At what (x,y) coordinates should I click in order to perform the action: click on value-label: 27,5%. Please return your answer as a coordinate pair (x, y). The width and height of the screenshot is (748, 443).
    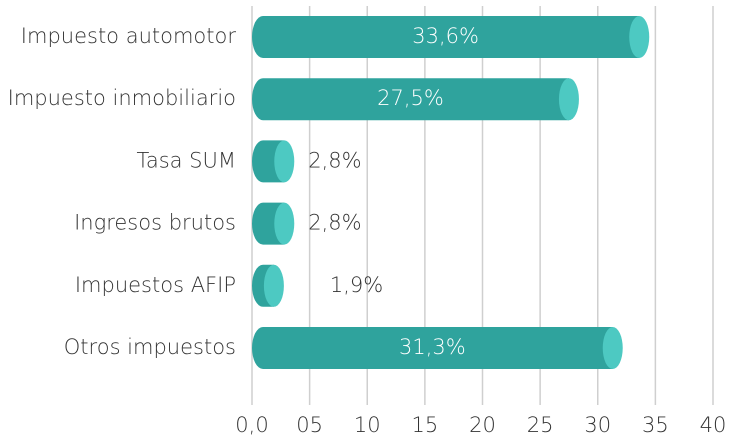
    Looking at the image, I should click on (410, 98).